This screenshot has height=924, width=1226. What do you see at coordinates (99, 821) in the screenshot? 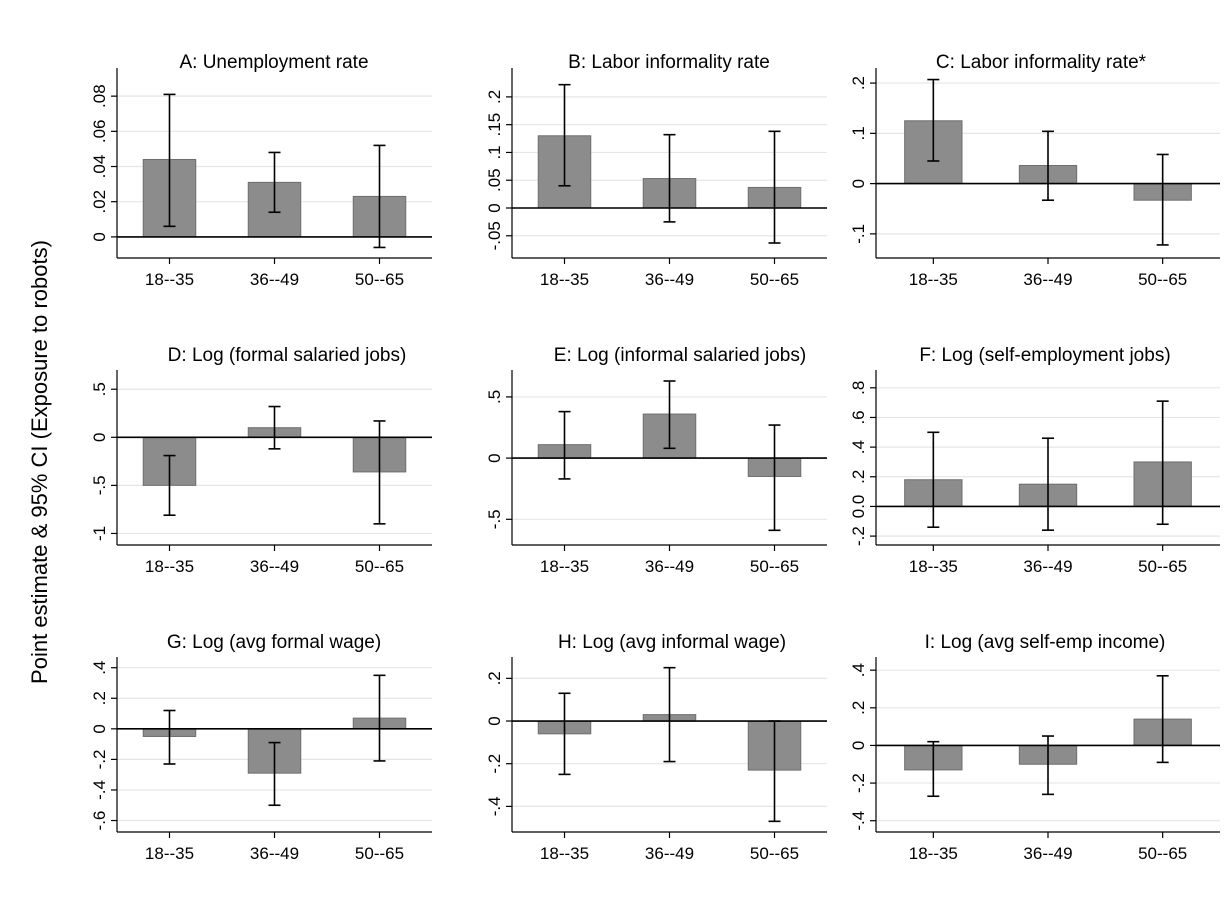
I see `y-tick-label: -.6` at bounding box center [99, 821].